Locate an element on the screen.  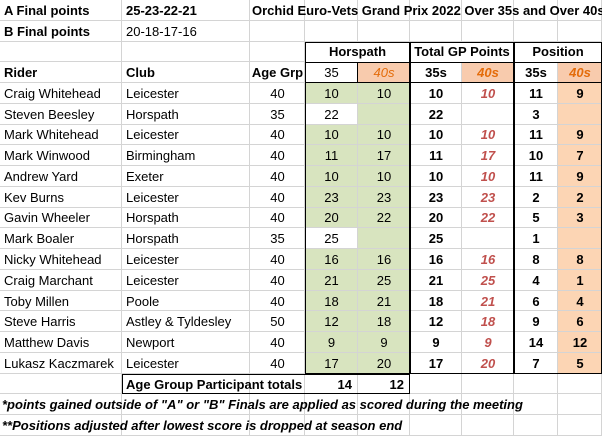
cell-text: 23 is located at coordinates (488, 197).